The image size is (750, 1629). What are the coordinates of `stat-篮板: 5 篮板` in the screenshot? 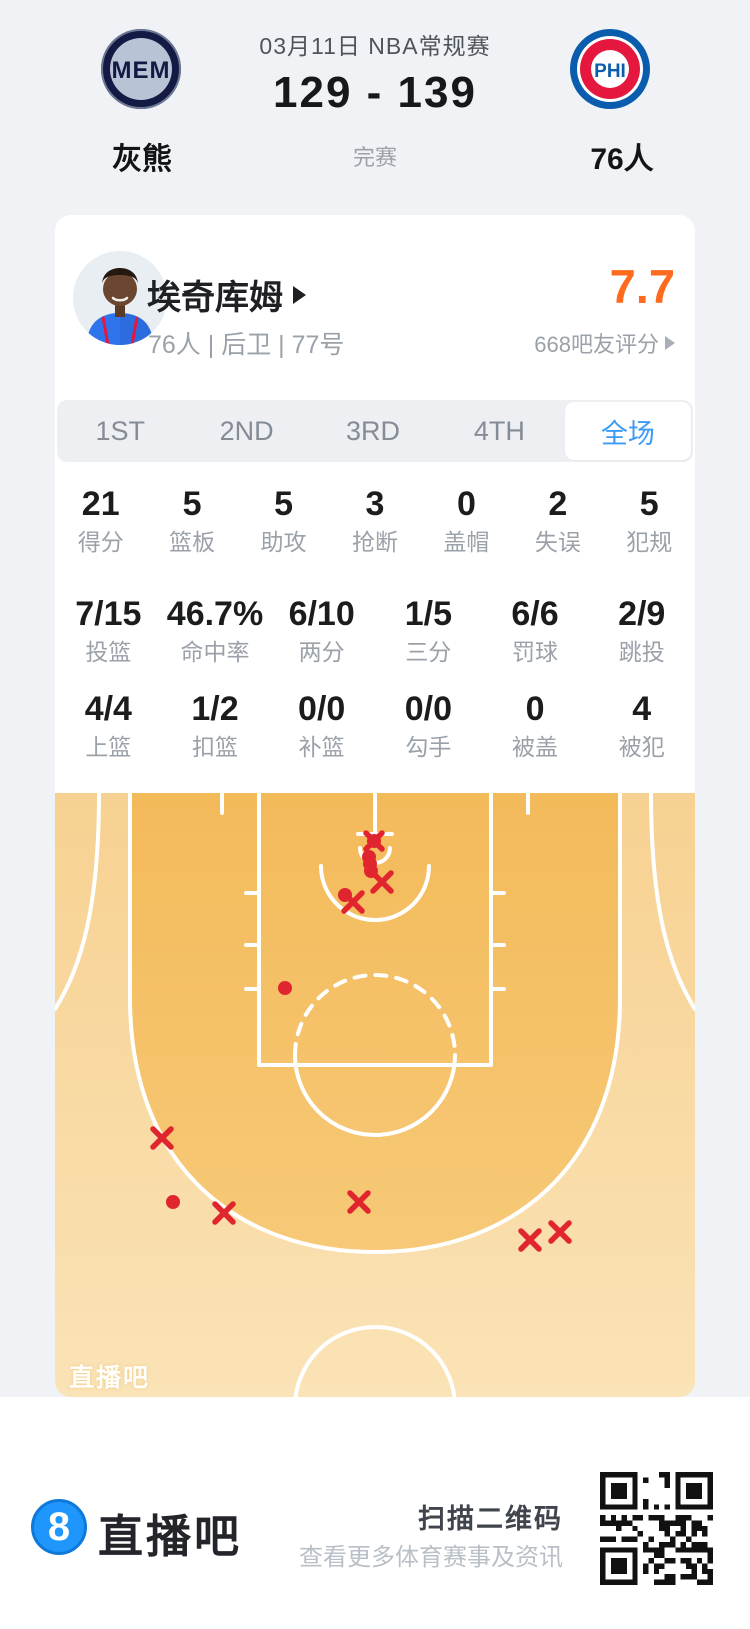 It's located at (191, 520).